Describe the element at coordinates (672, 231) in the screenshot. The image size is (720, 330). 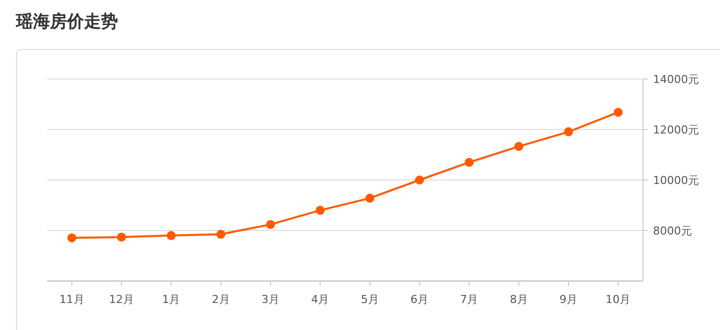
I see `y-tick-label: 8000元` at that location.